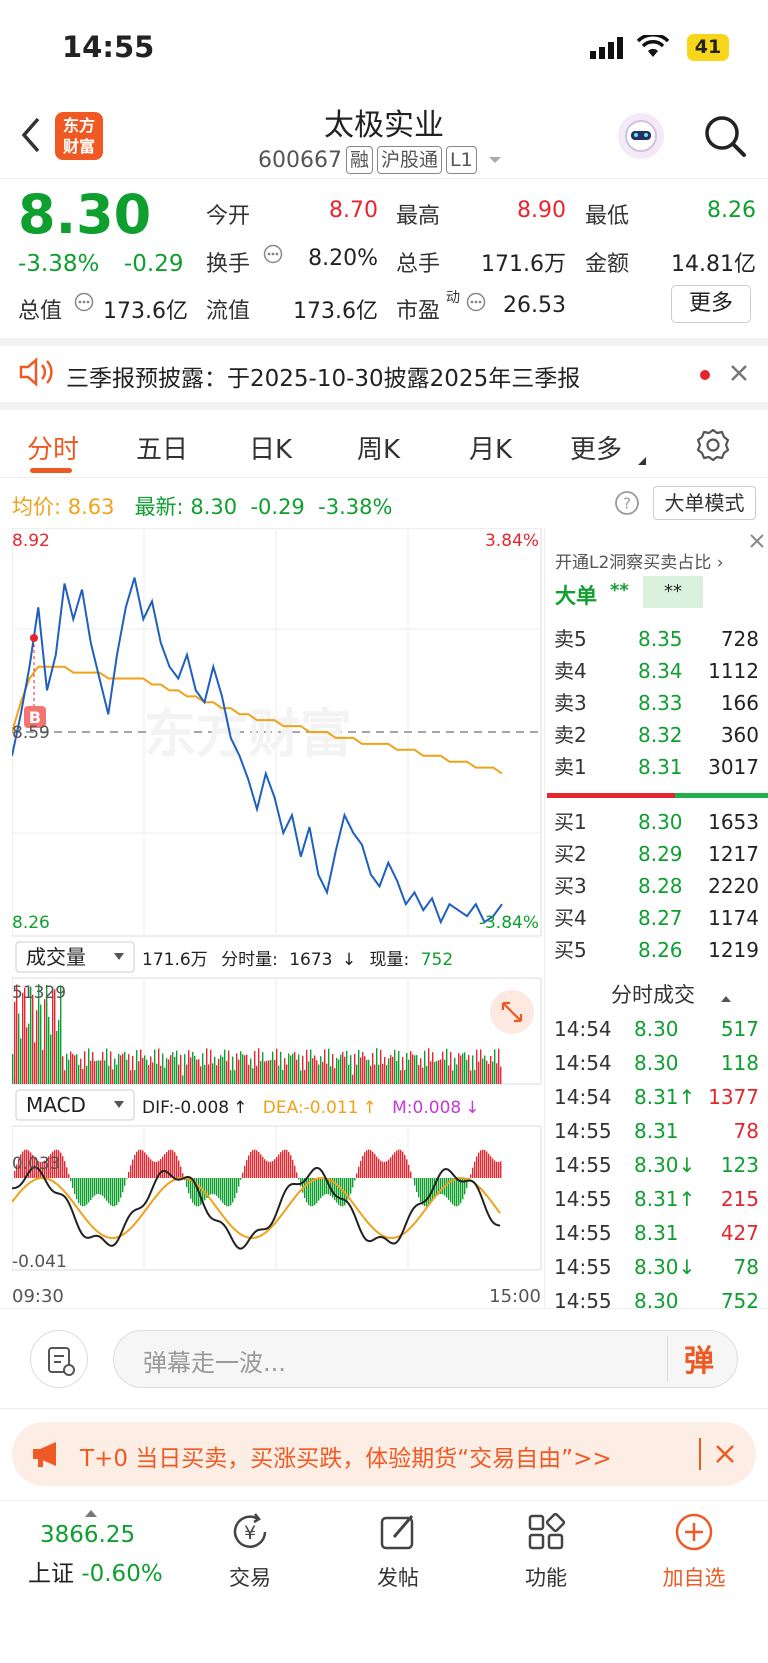 This screenshot has height=1663, width=768. Describe the element at coordinates (656, 703) in the screenshot. I see `sell-level-3: 卖3 8.33 166` at that location.